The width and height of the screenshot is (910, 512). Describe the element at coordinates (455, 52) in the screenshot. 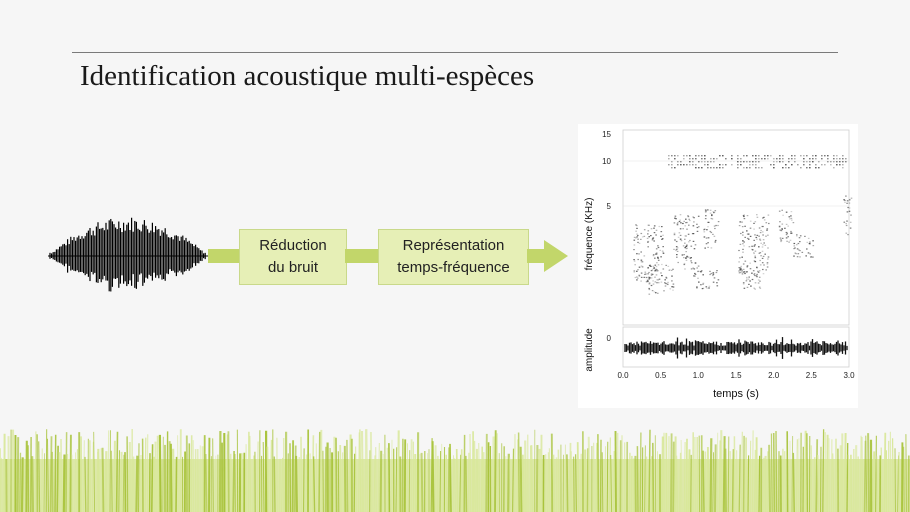

I see `title-underline` at that location.